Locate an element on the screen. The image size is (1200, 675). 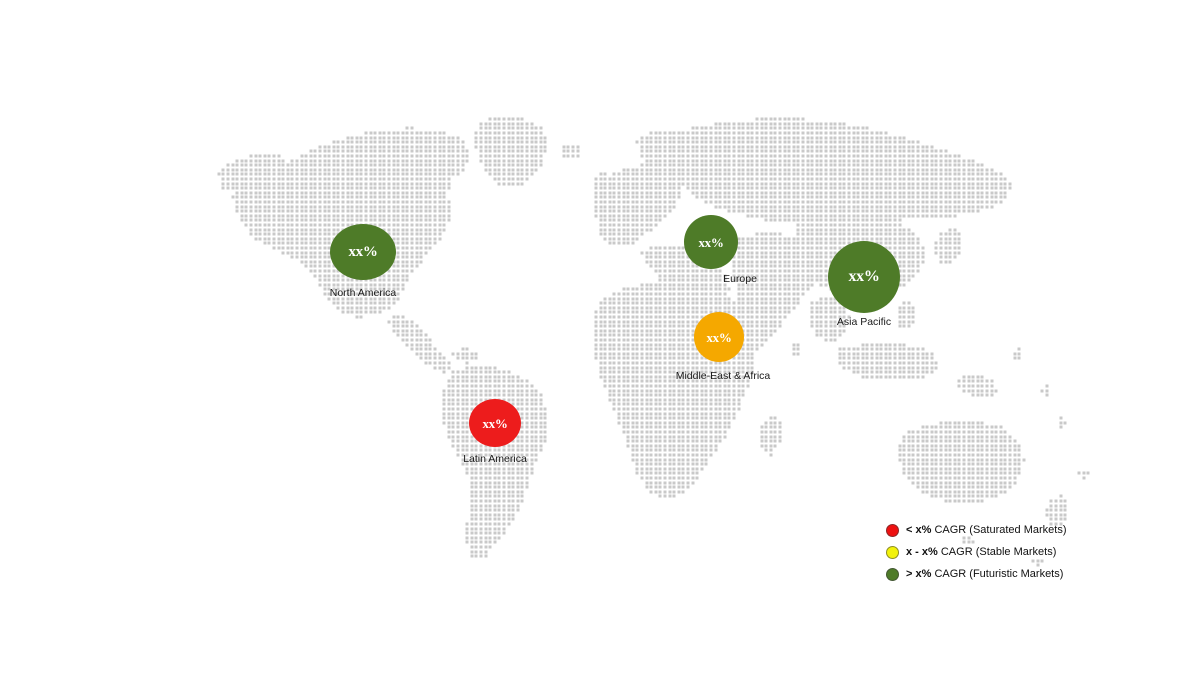
bubble-value-latin-america: xx% is located at coordinates (495, 423).